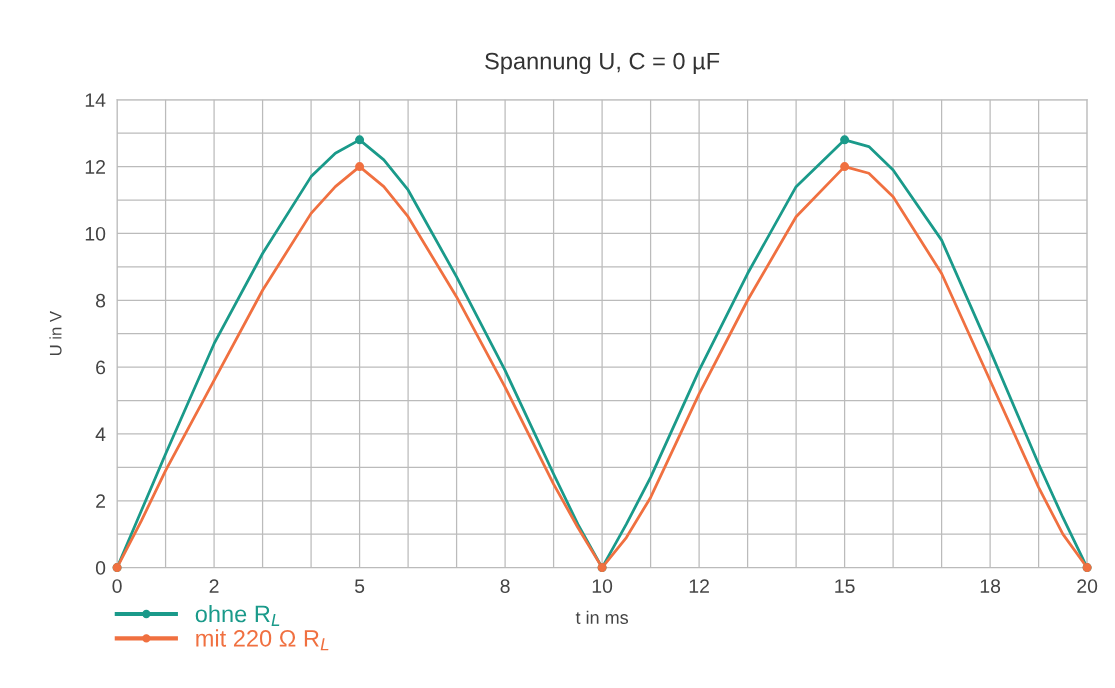 The width and height of the screenshot is (1115, 688). Describe the element at coordinates (845, 586) in the screenshot. I see `x-tick-label: 15` at that location.